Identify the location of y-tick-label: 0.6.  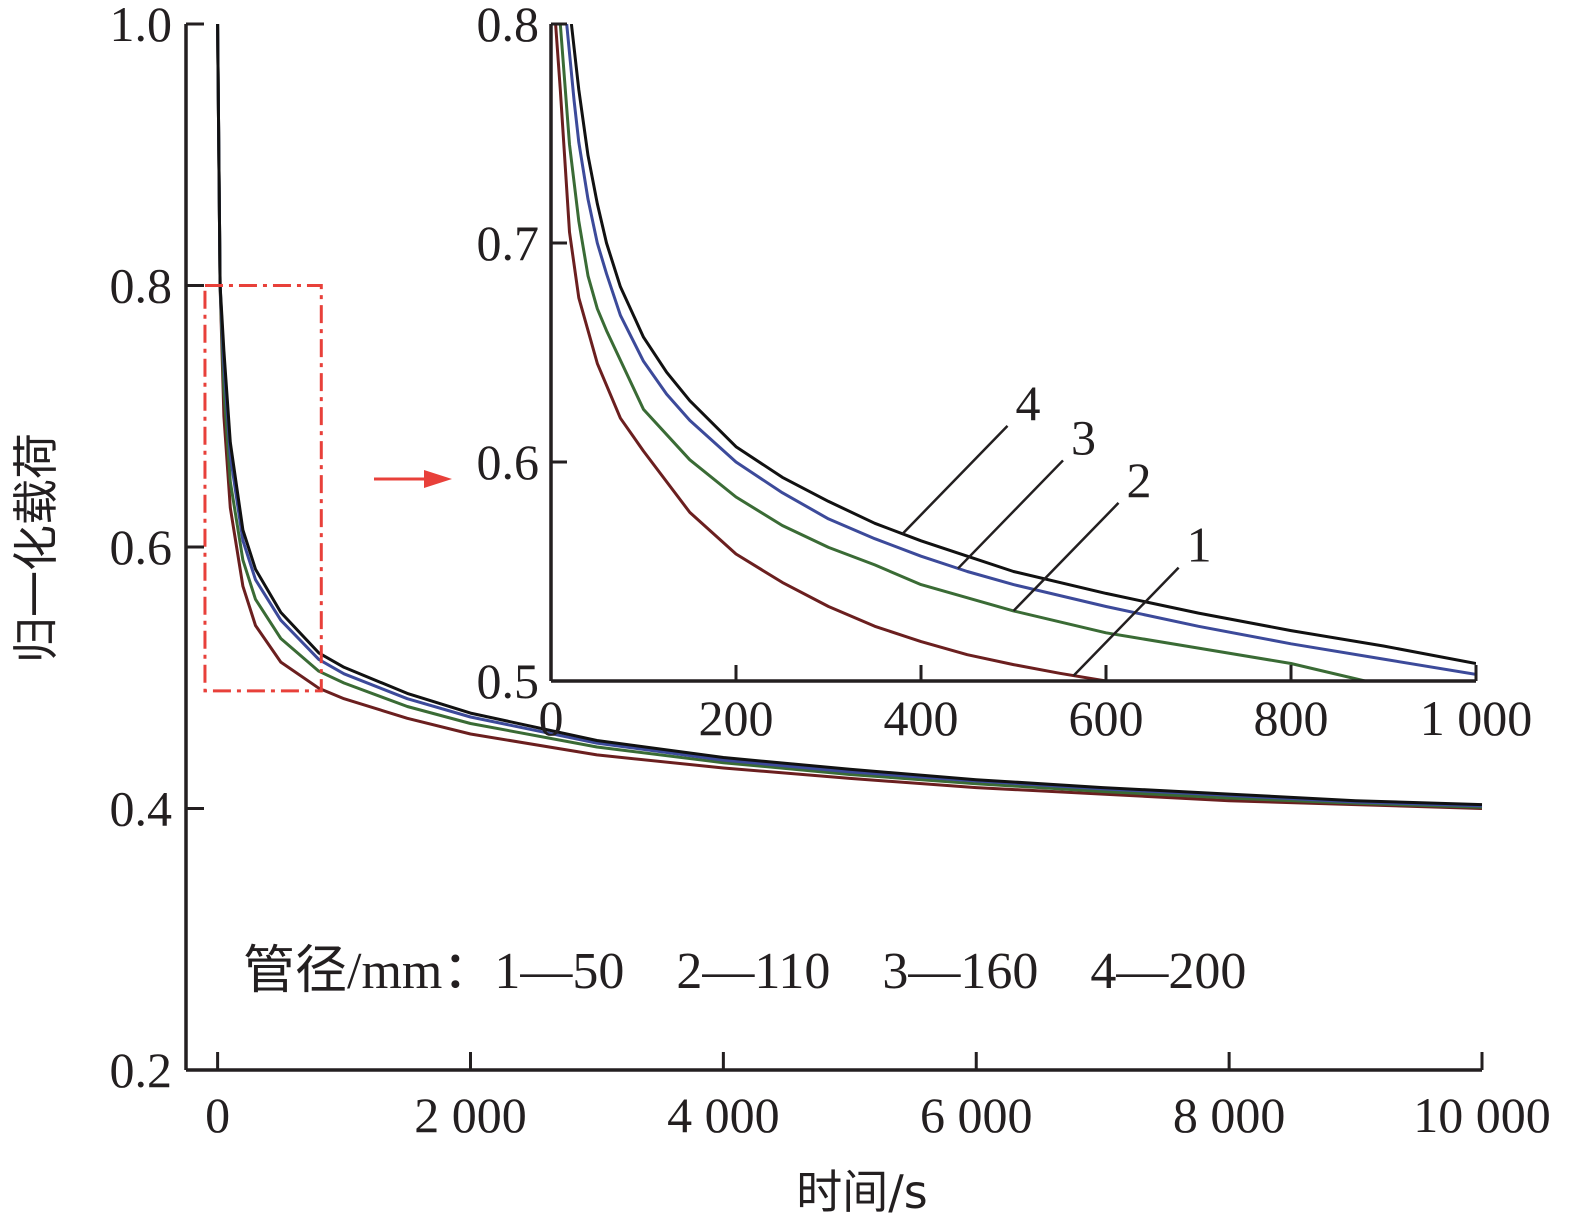
(141, 547).